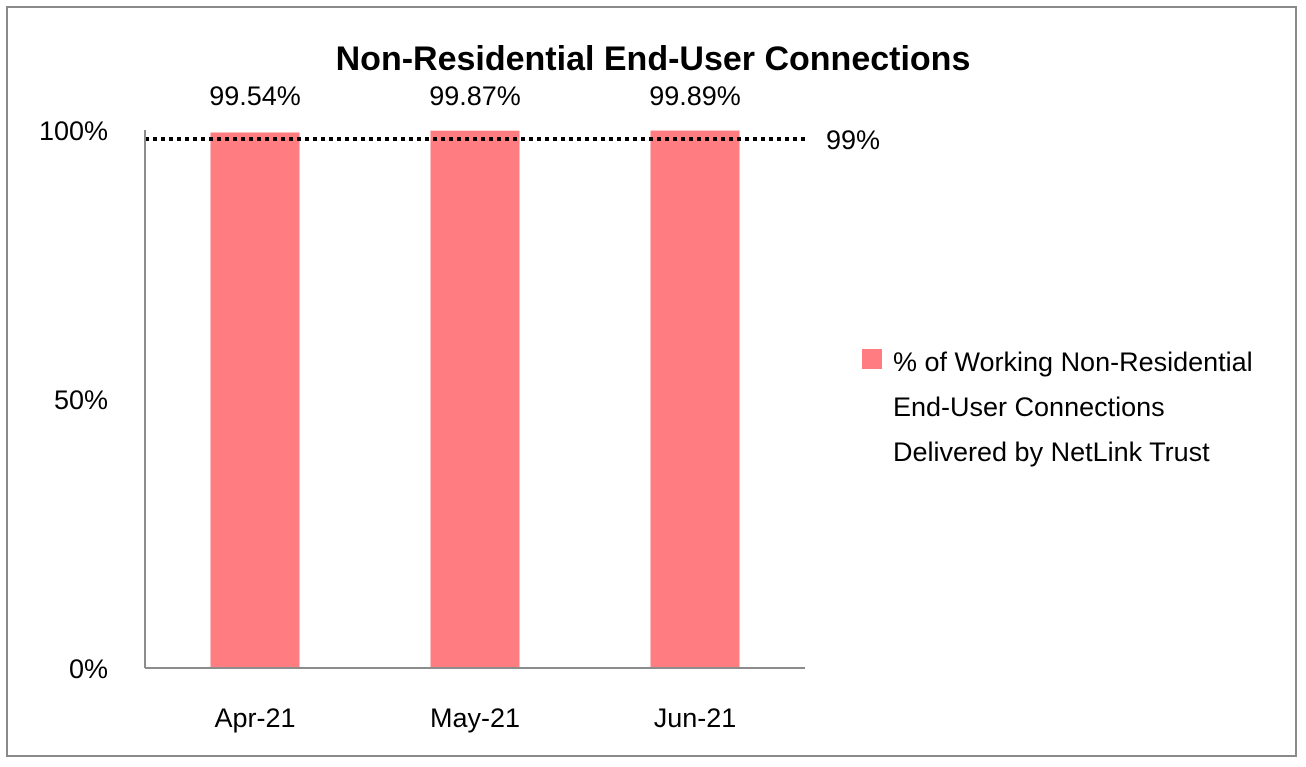 The height and width of the screenshot is (767, 1306). I want to click on data-label: 99.54%, so click(255, 96).